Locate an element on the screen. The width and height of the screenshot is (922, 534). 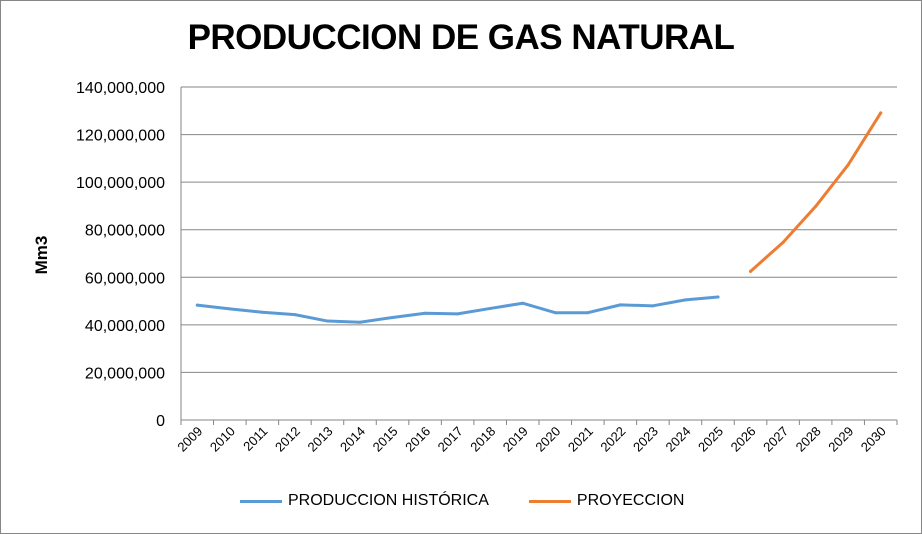
y-tick-label: 40,000,000 is located at coordinates (125, 326).